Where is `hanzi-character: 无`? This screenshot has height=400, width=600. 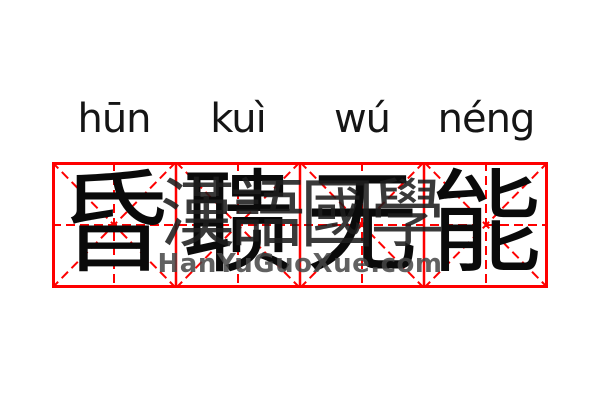 hanzi-character: 无 is located at coordinates (362, 225).